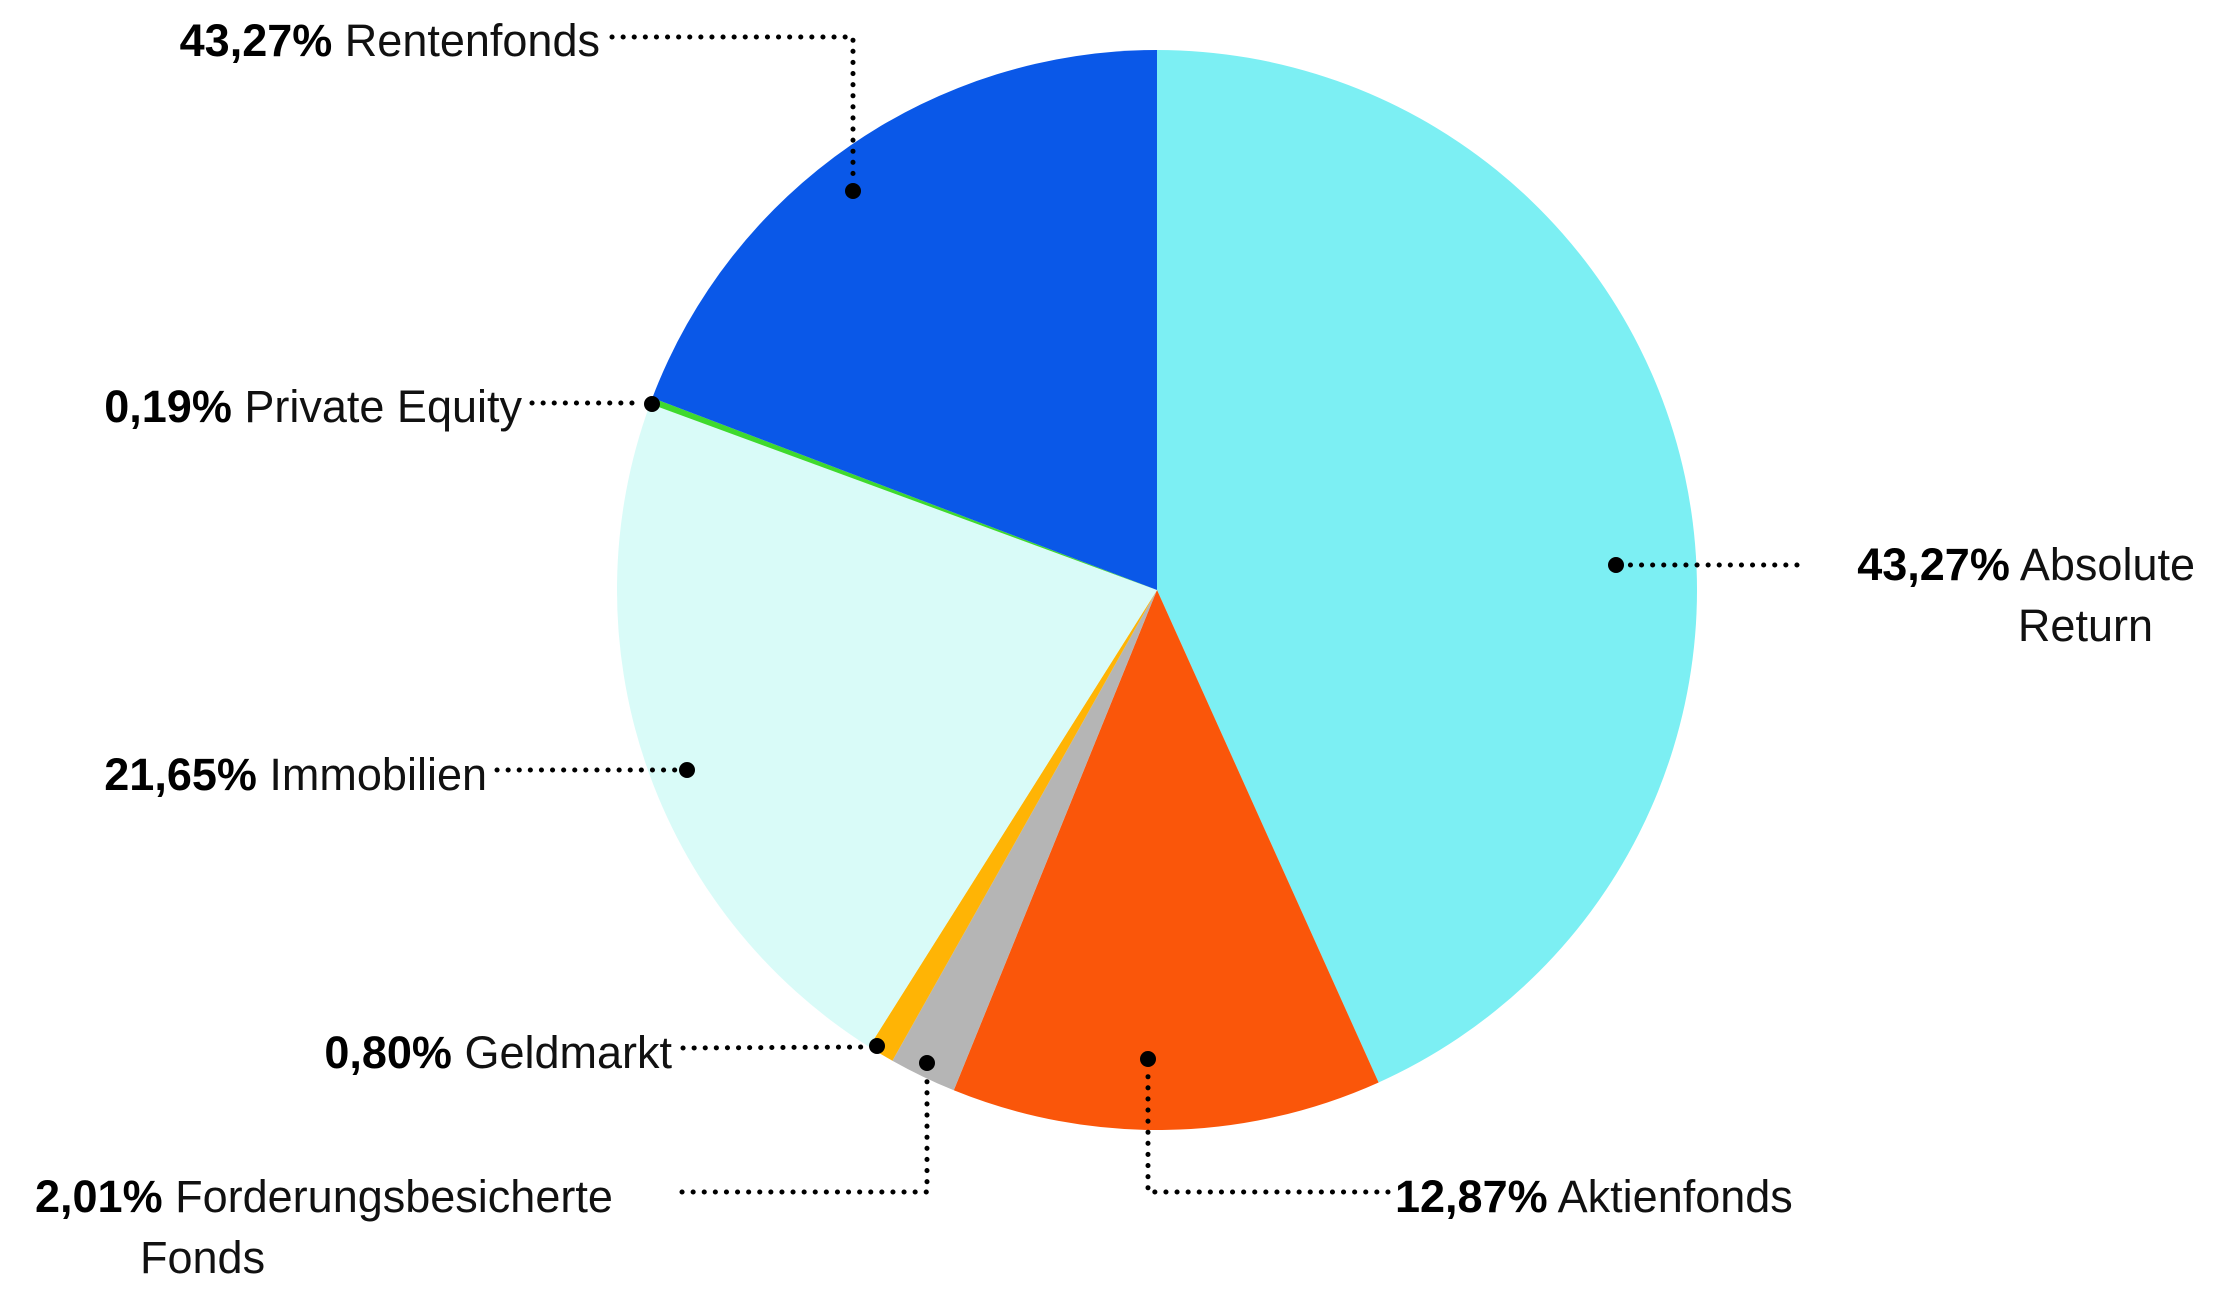  I want to click on anchor-dot-immobilien, so click(687, 770).